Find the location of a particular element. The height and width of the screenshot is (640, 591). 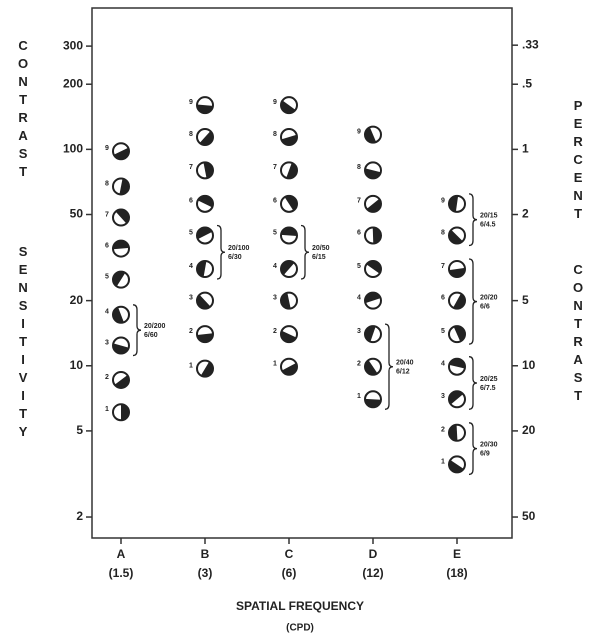

y2-tick-label: 20 is located at coordinates (529, 430).